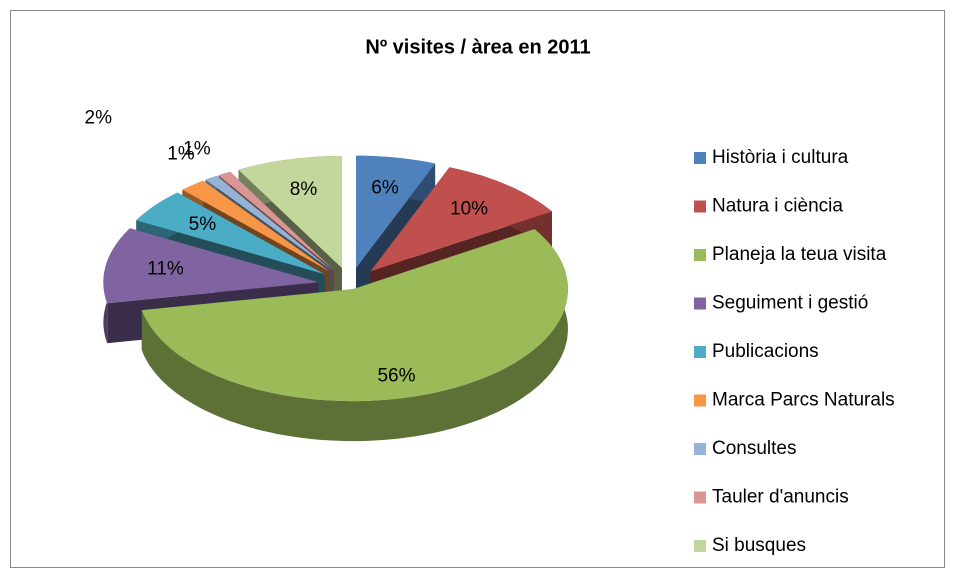 This screenshot has height=578, width=956. I want to click on data-label: 11%, so click(165, 269).